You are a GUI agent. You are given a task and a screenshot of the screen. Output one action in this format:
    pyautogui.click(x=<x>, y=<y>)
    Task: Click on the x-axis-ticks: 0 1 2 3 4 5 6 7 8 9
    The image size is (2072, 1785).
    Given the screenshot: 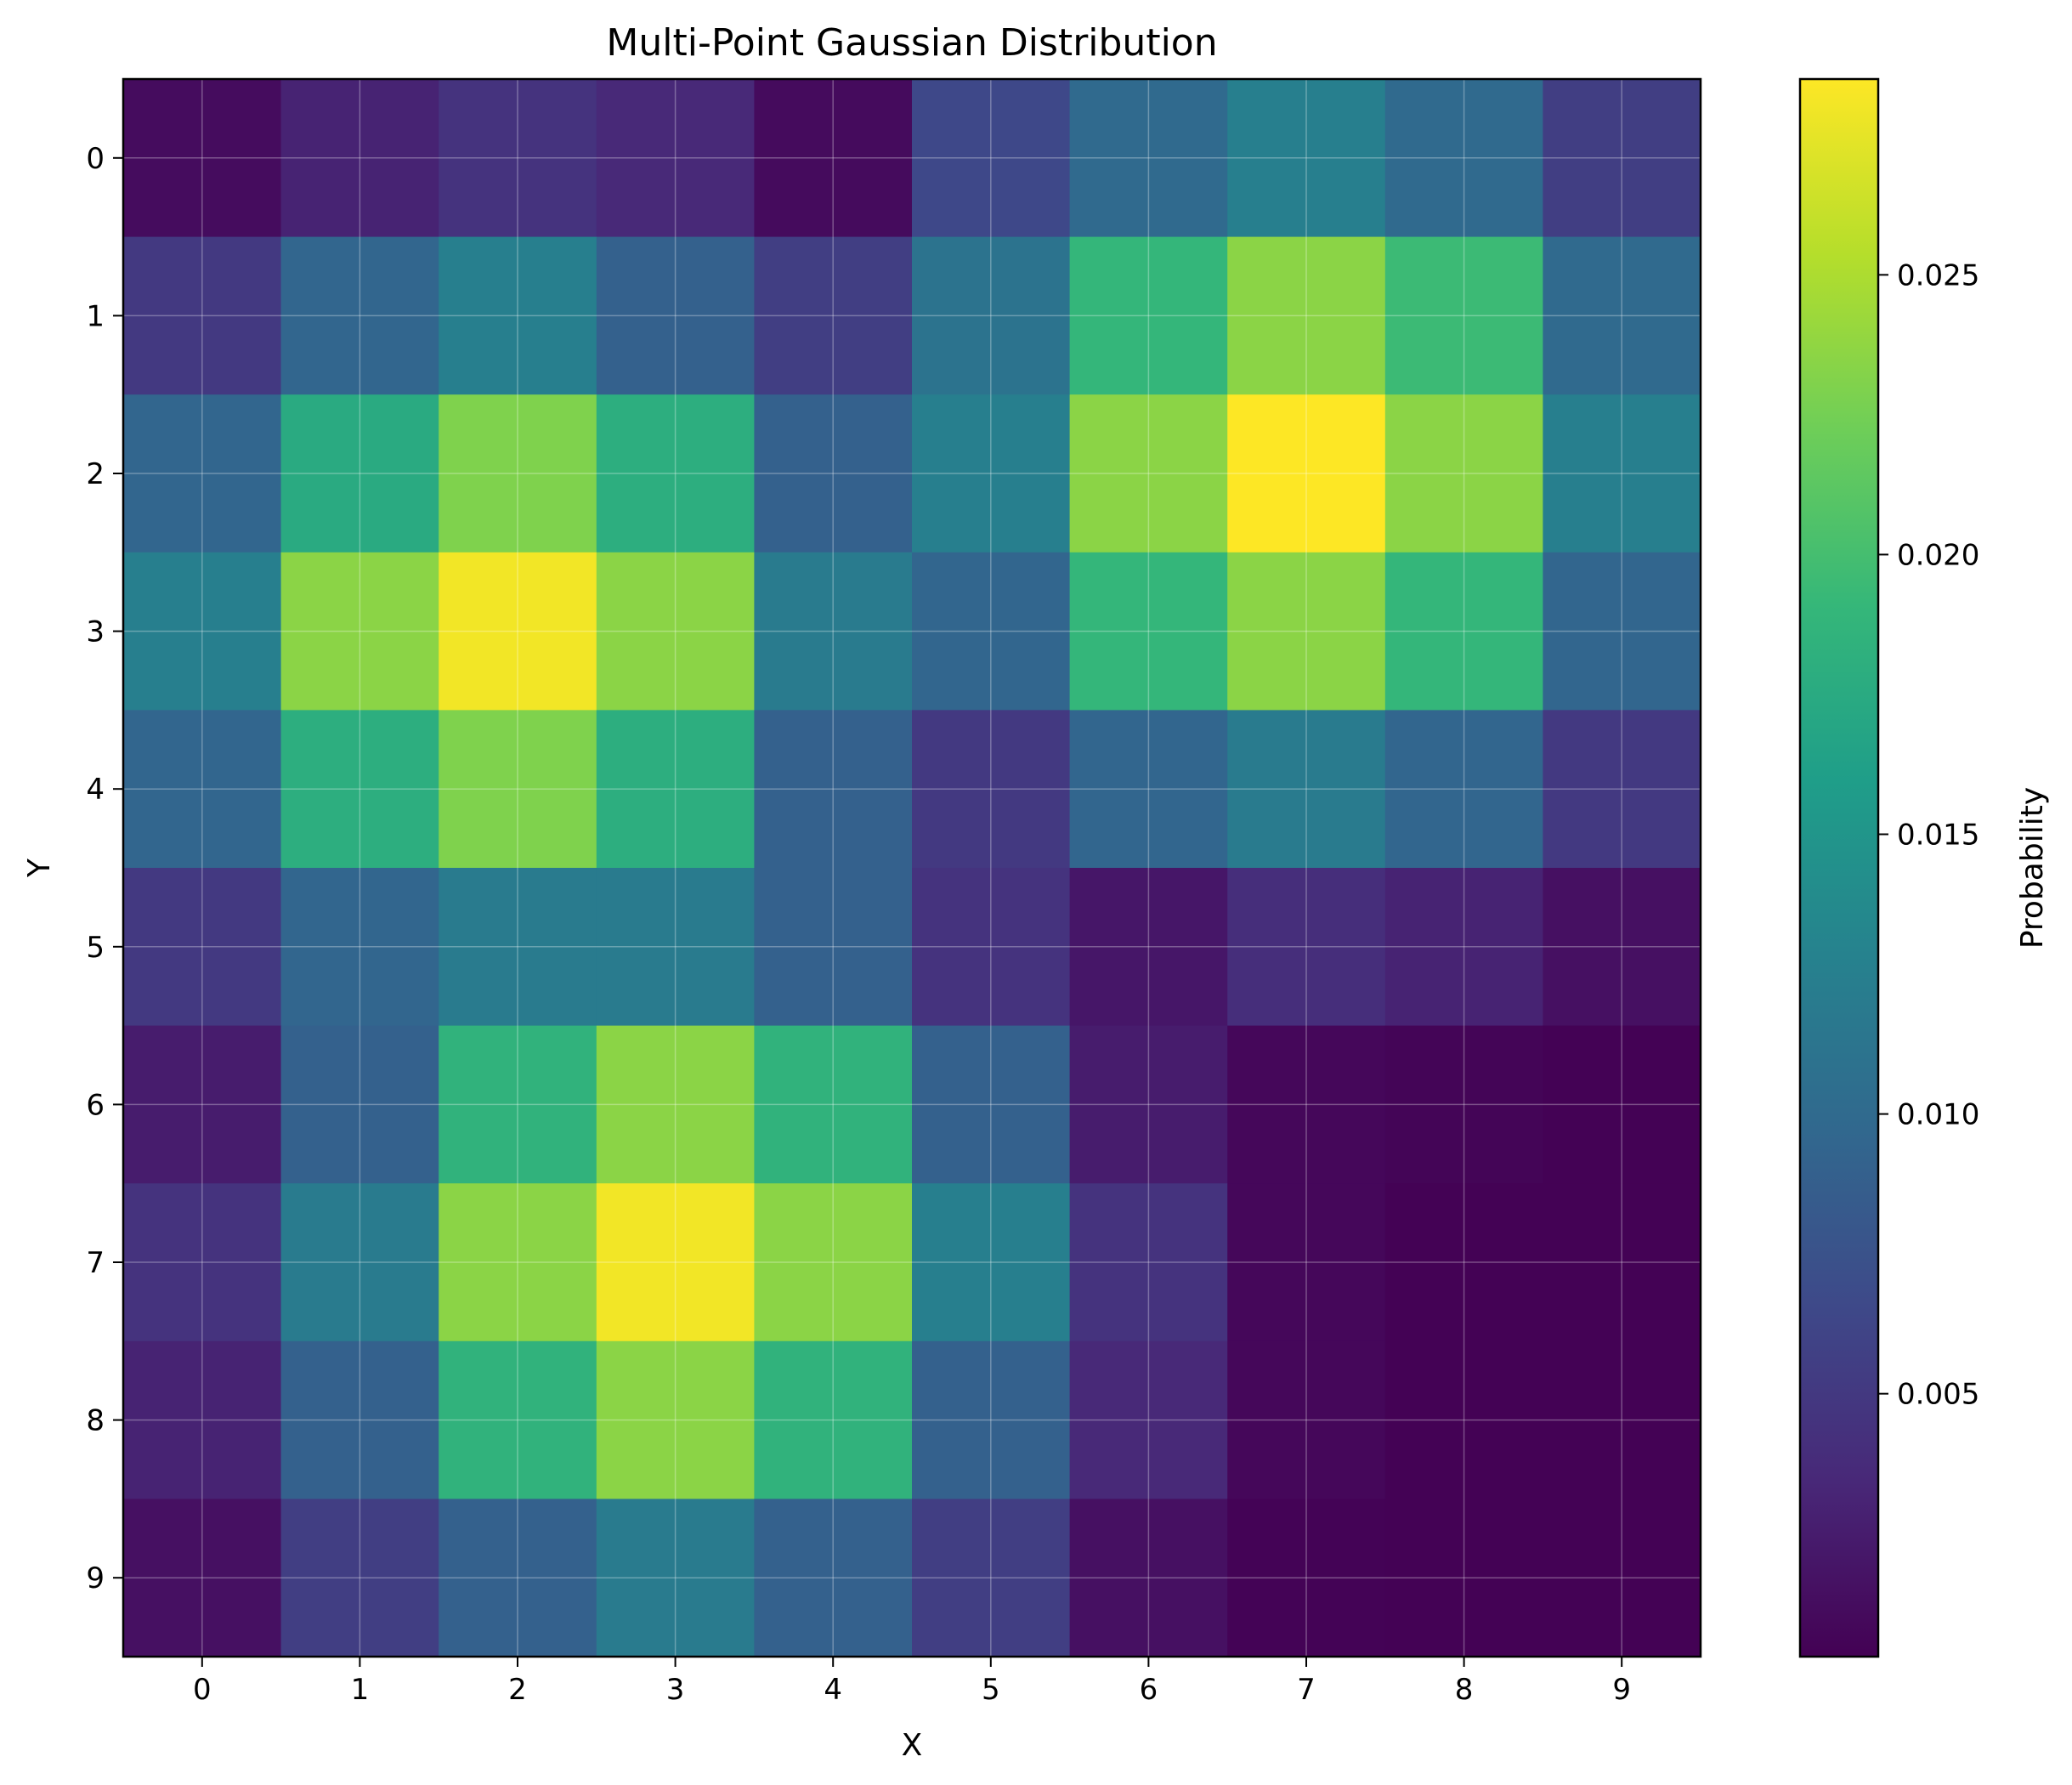 What is the action you would take?
    pyautogui.click(x=912, y=1682)
    